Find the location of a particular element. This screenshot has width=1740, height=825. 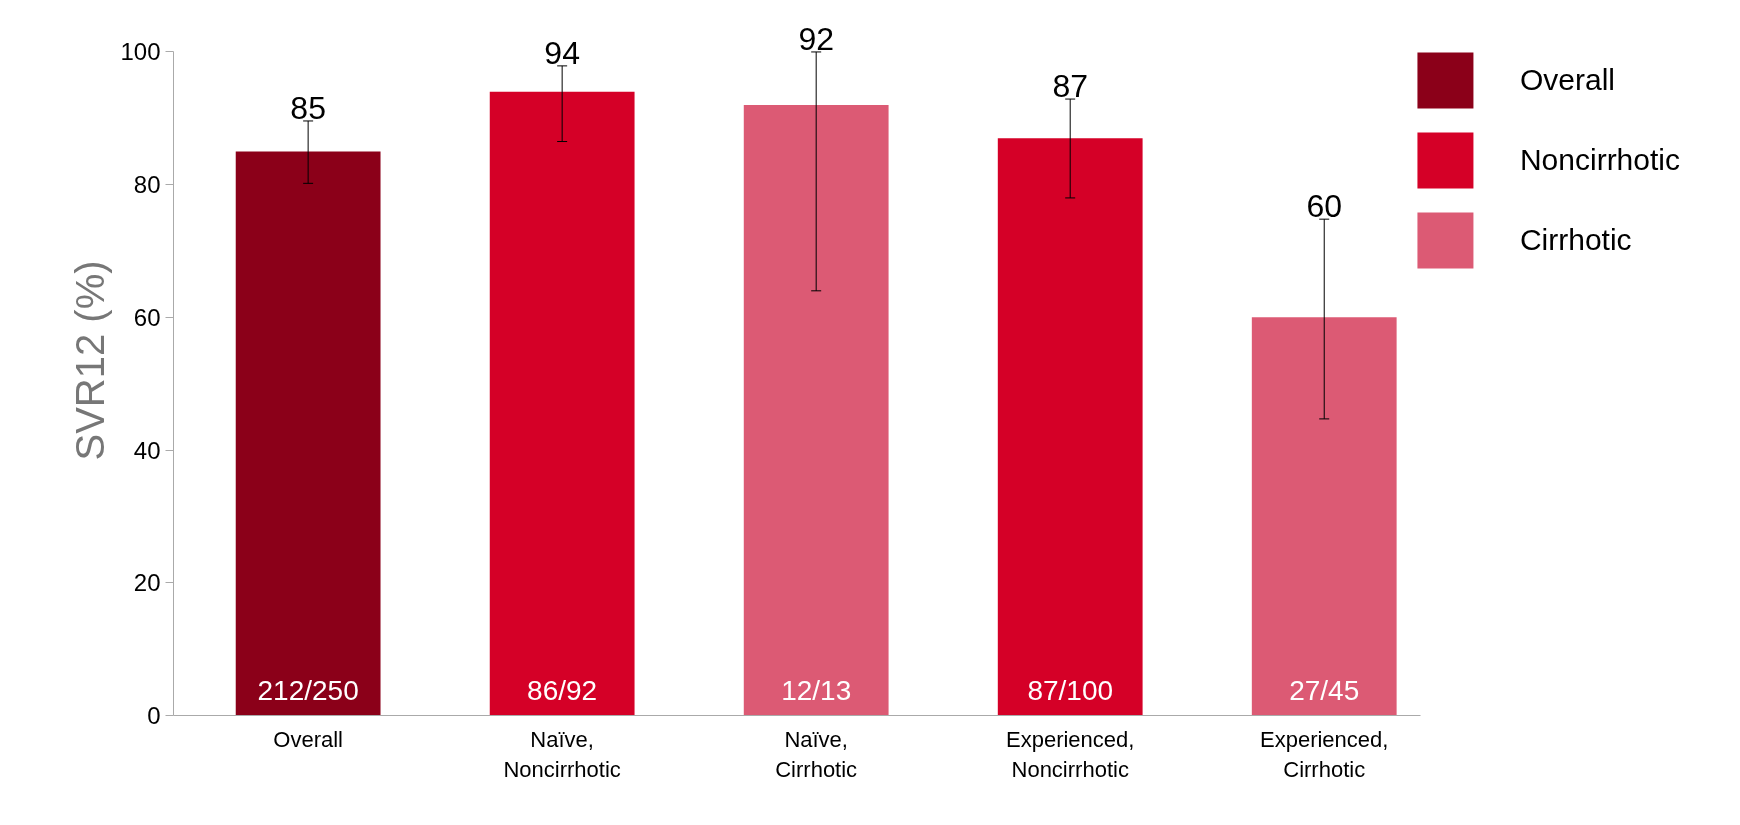

annotation: 86/92 is located at coordinates (562, 690).